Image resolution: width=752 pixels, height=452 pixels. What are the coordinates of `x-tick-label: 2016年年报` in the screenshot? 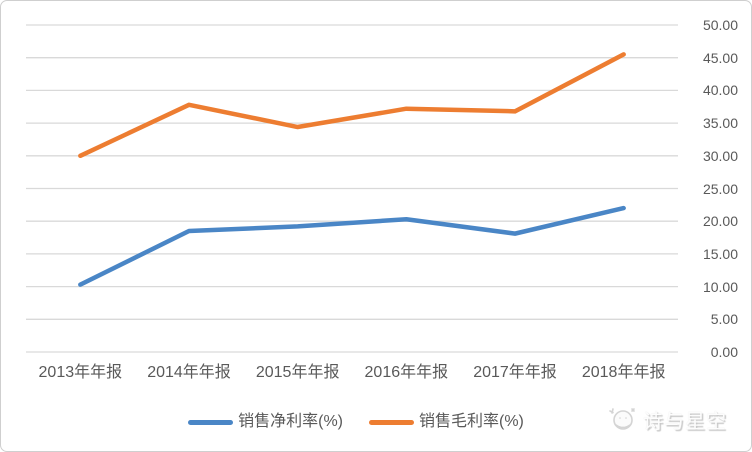 It's located at (406, 372).